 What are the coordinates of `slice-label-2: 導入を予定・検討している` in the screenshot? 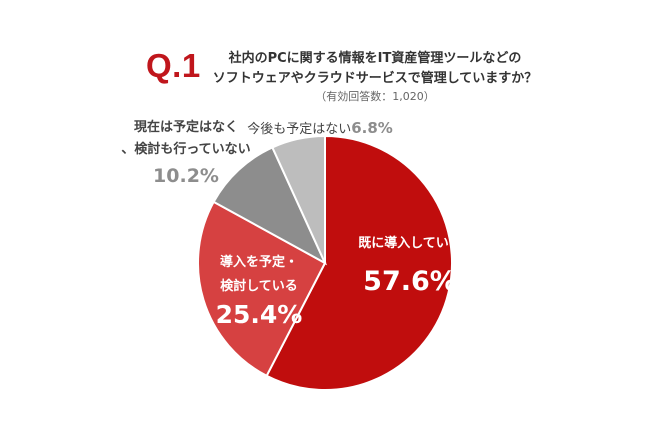 It's located at (259, 274).